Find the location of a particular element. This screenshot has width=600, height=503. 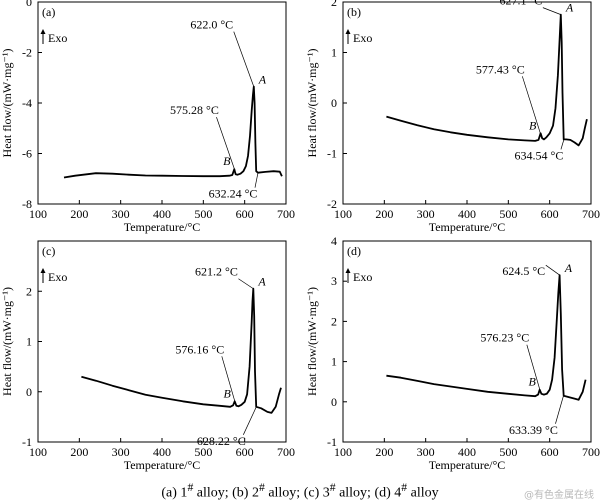

caption-part: alloy; (d) 4 is located at coordinates (368, 493).